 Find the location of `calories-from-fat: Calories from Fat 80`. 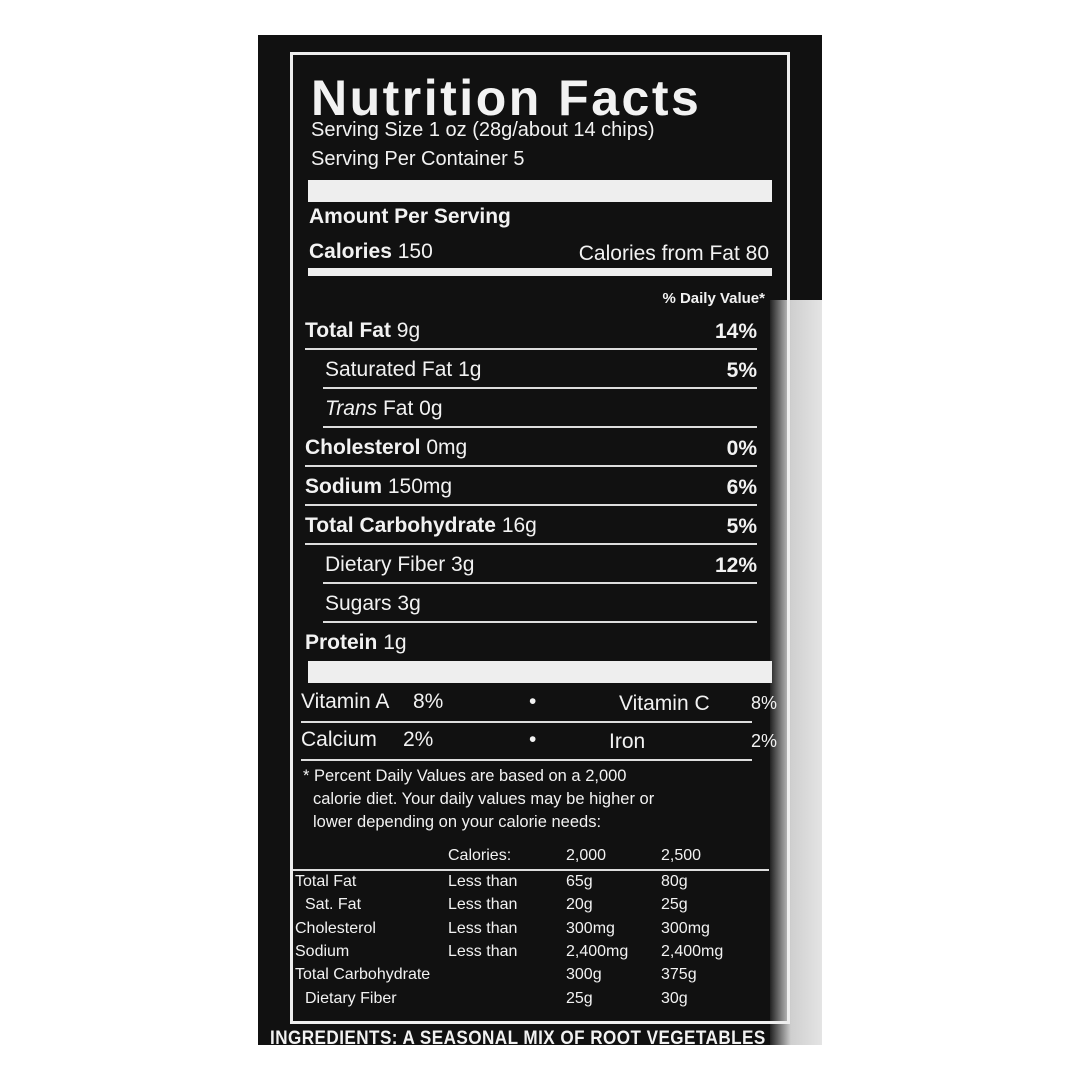

calories-from-fat: Calories from Fat 80 is located at coordinates (673, 253).